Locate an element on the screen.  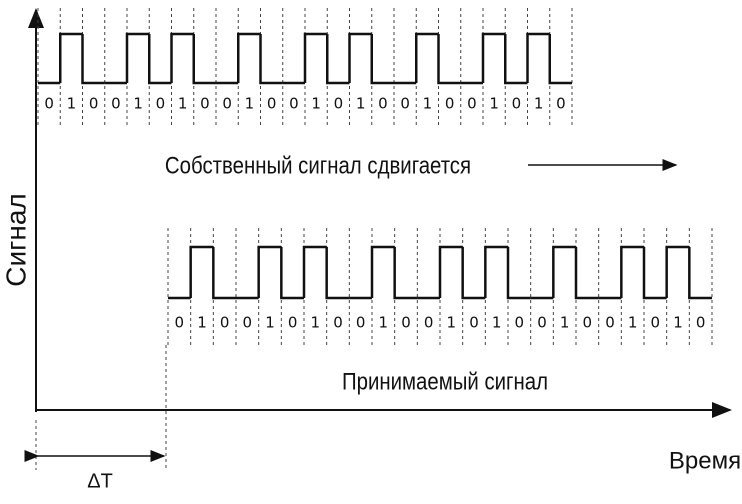
y-axis-label: Сигнал is located at coordinates (15, 239).